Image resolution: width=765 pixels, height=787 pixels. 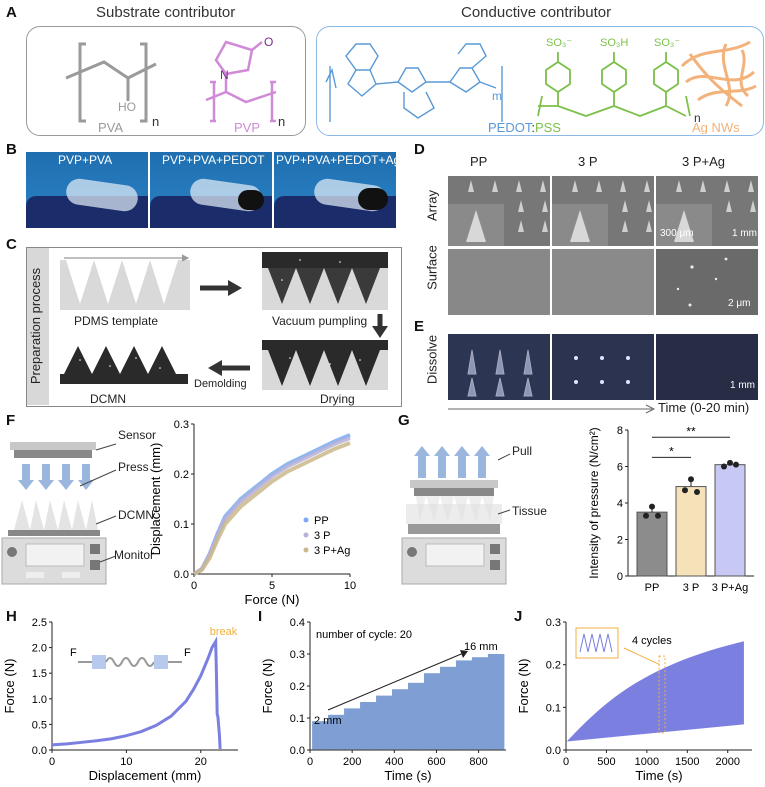 I want to click on panel-a-structures: HO PVA n N O PVP n m SO₃⁻ SO₃H SO₃⁻ n, so click(x=411, y=84).